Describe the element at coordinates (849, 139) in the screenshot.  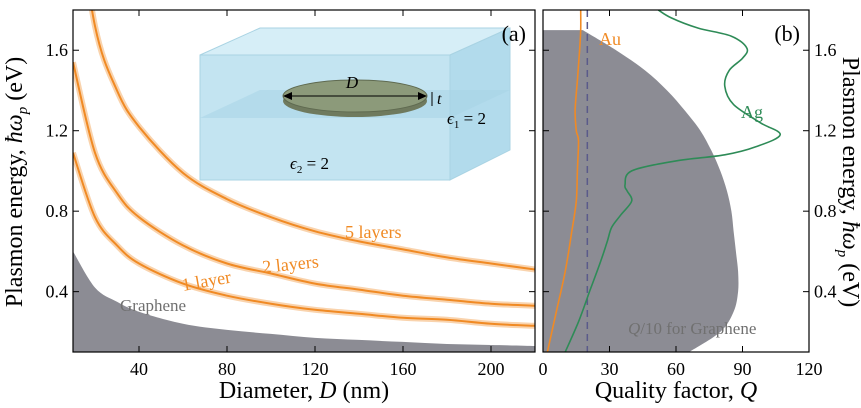
I see `y-axis-label-b-main: Plasmon energy,` at that location.